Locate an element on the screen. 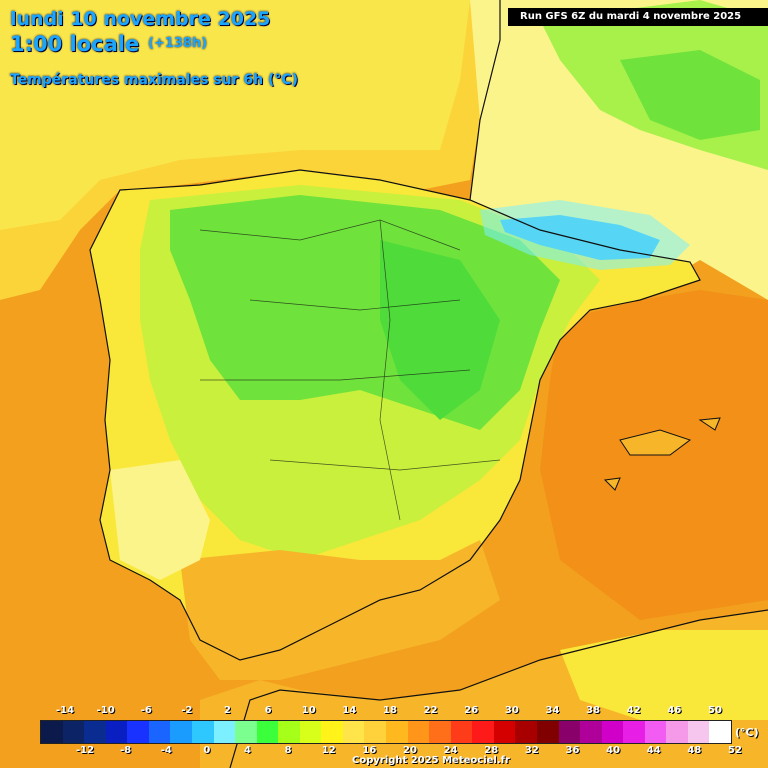  balearic-islands is located at coordinates (662, 454).